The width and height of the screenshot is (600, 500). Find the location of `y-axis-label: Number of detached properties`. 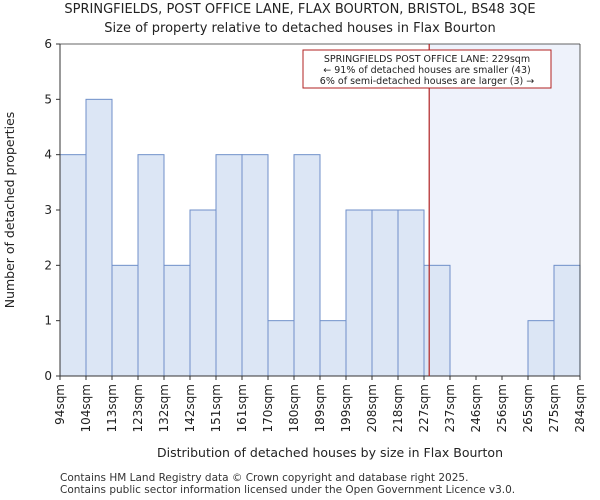

y-axis-label: Number of detached properties is located at coordinates (9, 210).